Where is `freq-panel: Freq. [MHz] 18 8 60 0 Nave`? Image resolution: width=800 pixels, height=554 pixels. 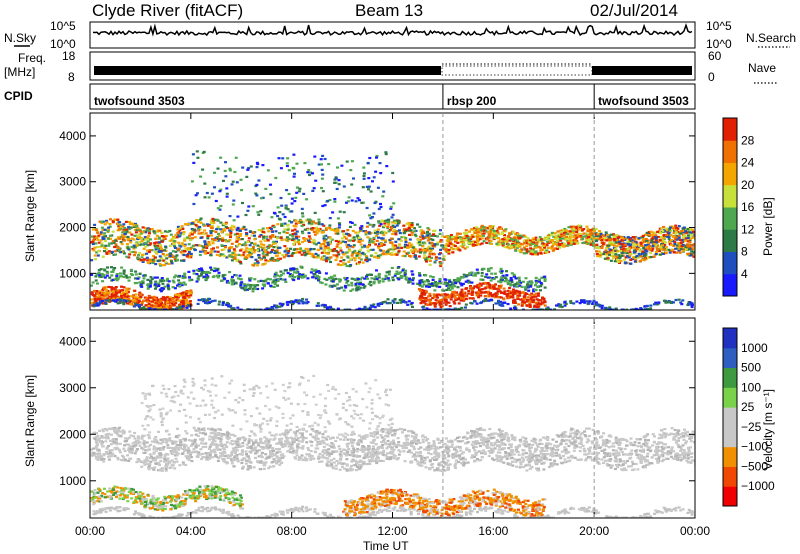 freq-panel: Freq. [MHz] 18 8 60 0 Nave is located at coordinates (391, 66).